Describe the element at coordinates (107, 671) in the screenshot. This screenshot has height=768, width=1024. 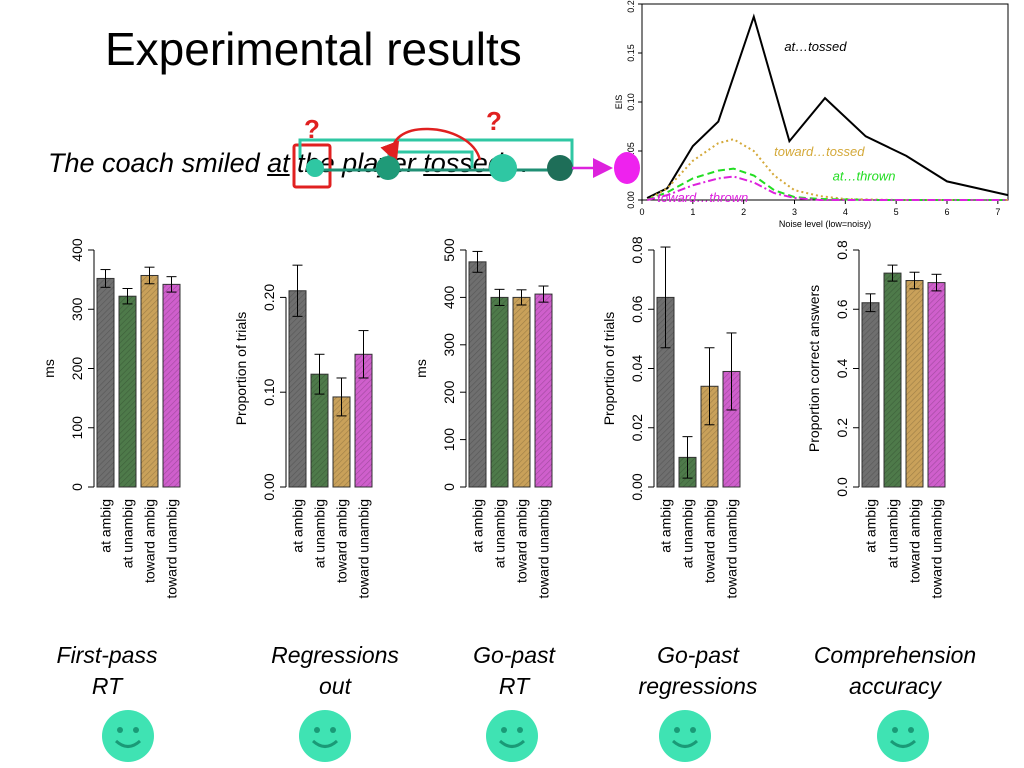
I see `caption-first-pass-rt: First-pass RT` at that location.